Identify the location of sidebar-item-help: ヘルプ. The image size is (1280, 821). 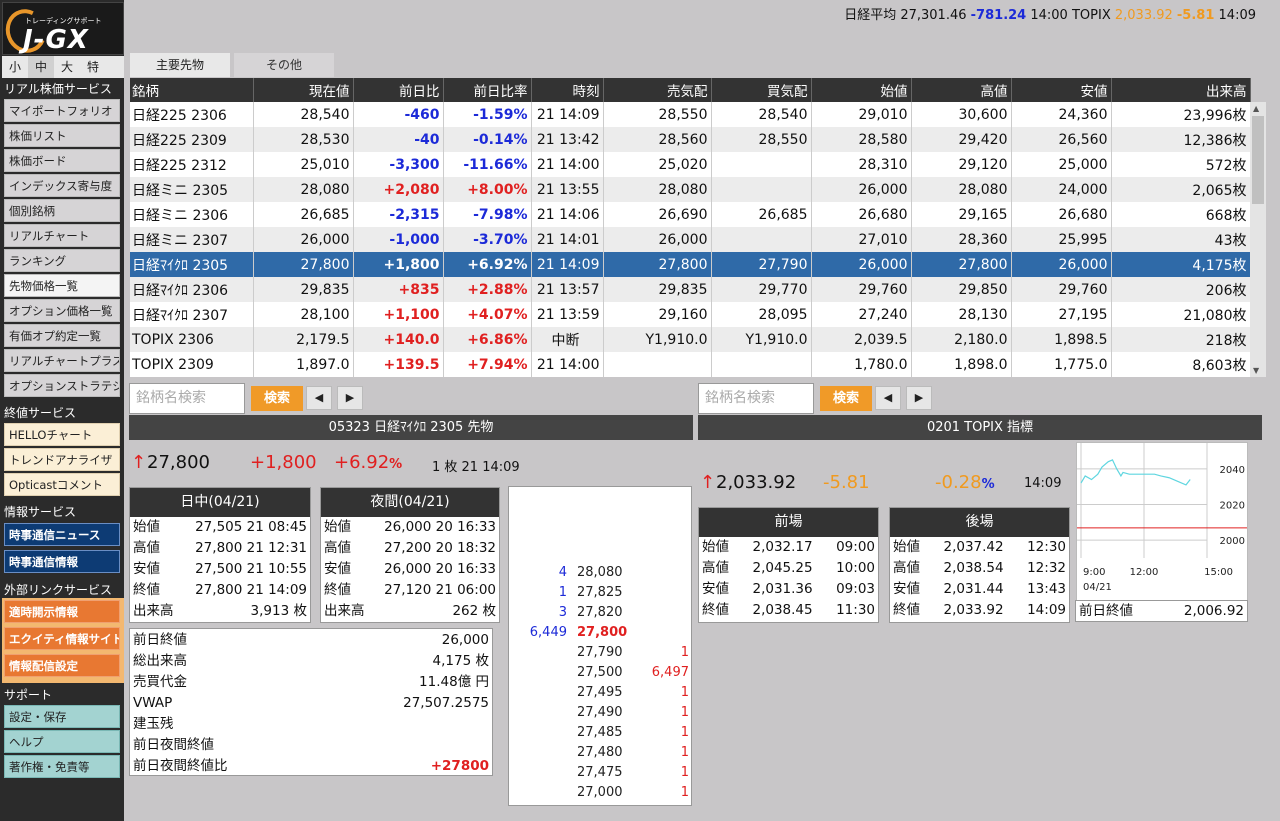
(62, 741).